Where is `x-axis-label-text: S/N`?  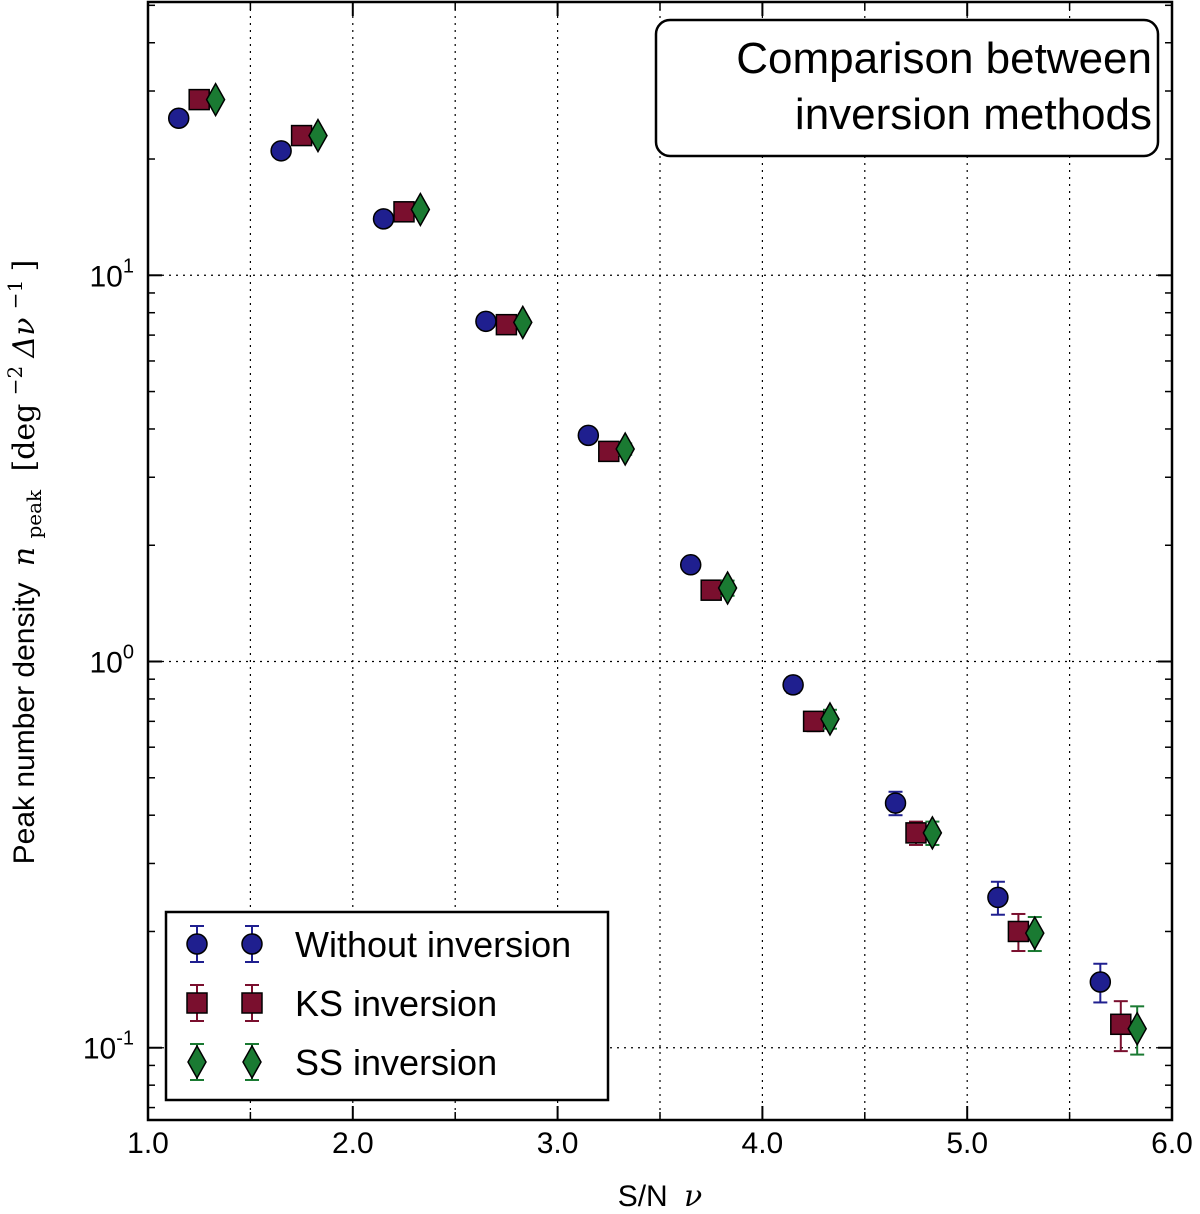
x-axis-label-text: S/N is located at coordinates (643, 1196).